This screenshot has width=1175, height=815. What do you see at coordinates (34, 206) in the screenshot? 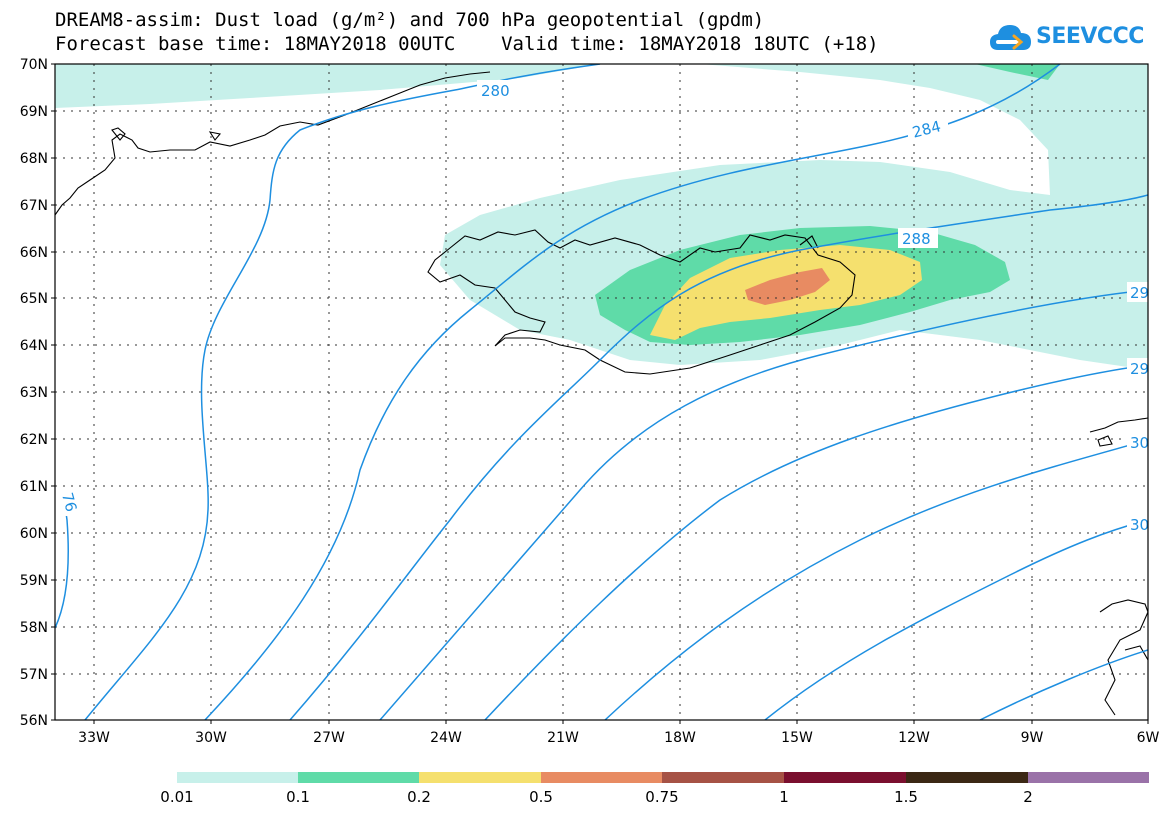
I see `lat-label: 67N` at bounding box center [34, 206].